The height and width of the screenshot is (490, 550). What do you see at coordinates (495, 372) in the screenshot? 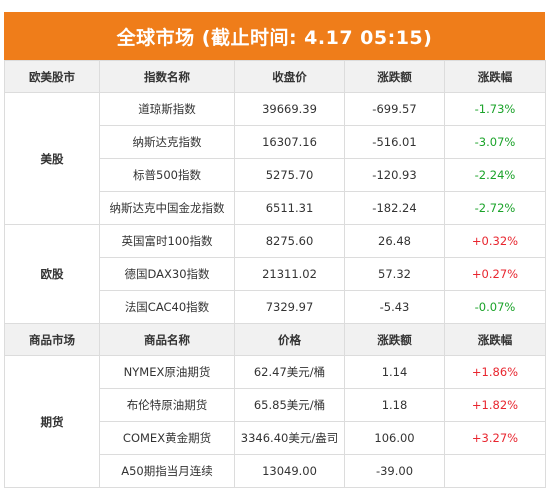
I see `change-percent: +1.86%` at bounding box center [495, 372].